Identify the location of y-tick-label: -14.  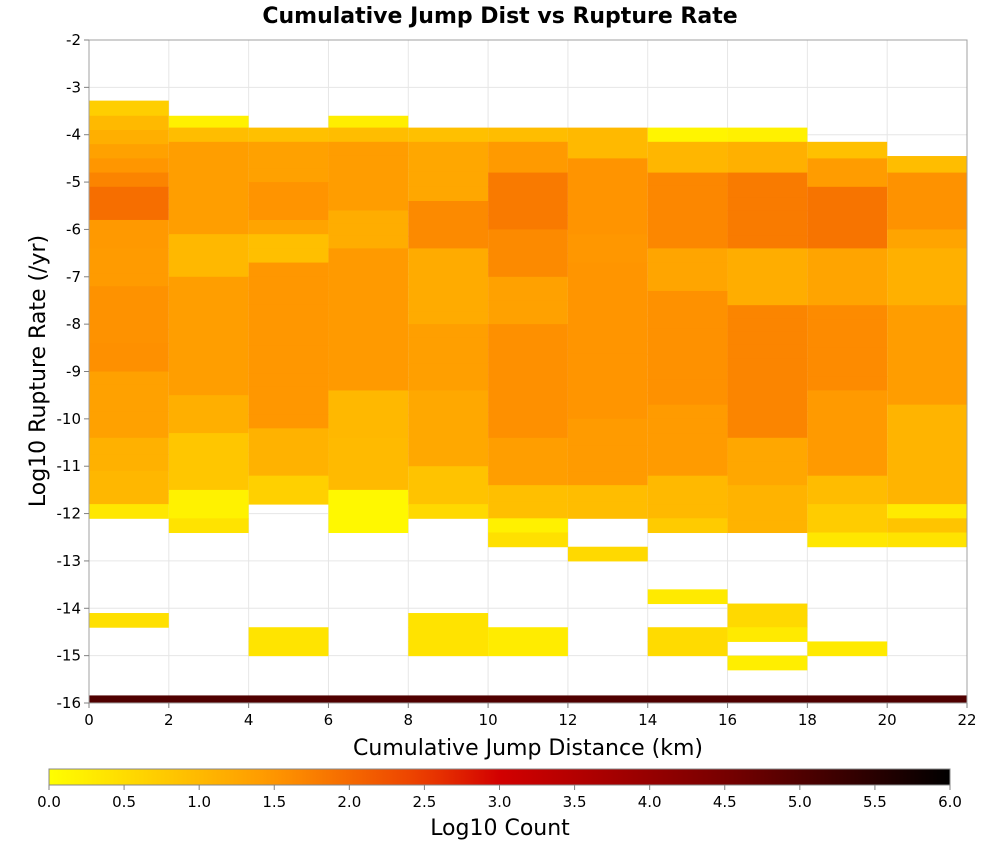
(69, 608).